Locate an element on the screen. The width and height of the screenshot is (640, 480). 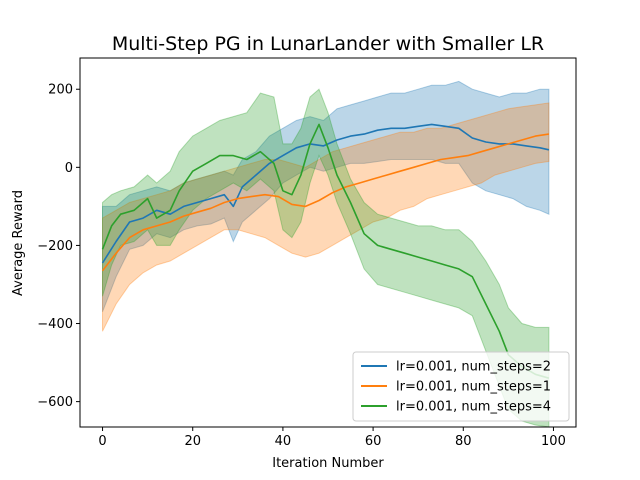
x-tick-label: 0 is located at coordinates (102, 441).